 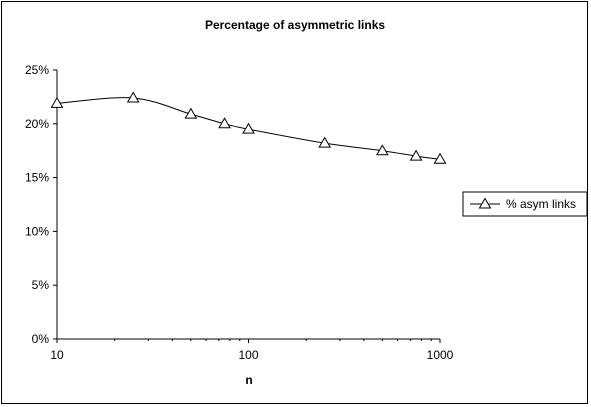 What do you see at coordinates (41, 339) in the screenshot?
I see `y-tick-label: 0%` at bounding box center [41, 339].